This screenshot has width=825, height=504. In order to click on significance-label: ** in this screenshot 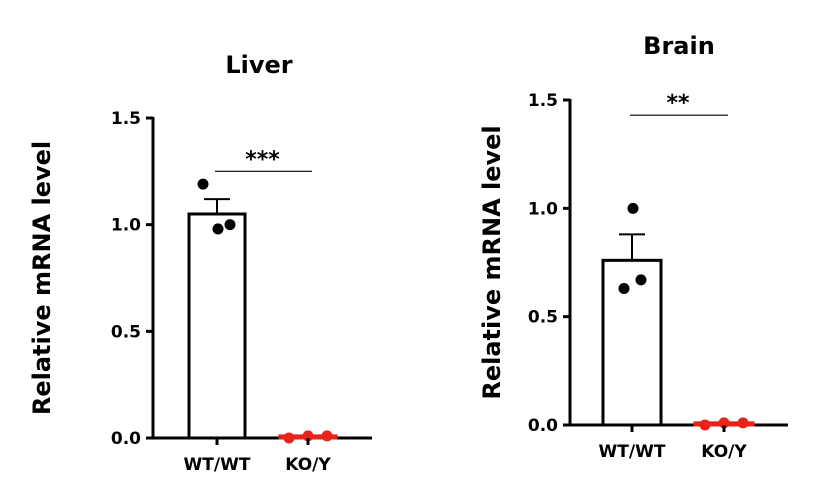, I will do `click(678, 103)`.